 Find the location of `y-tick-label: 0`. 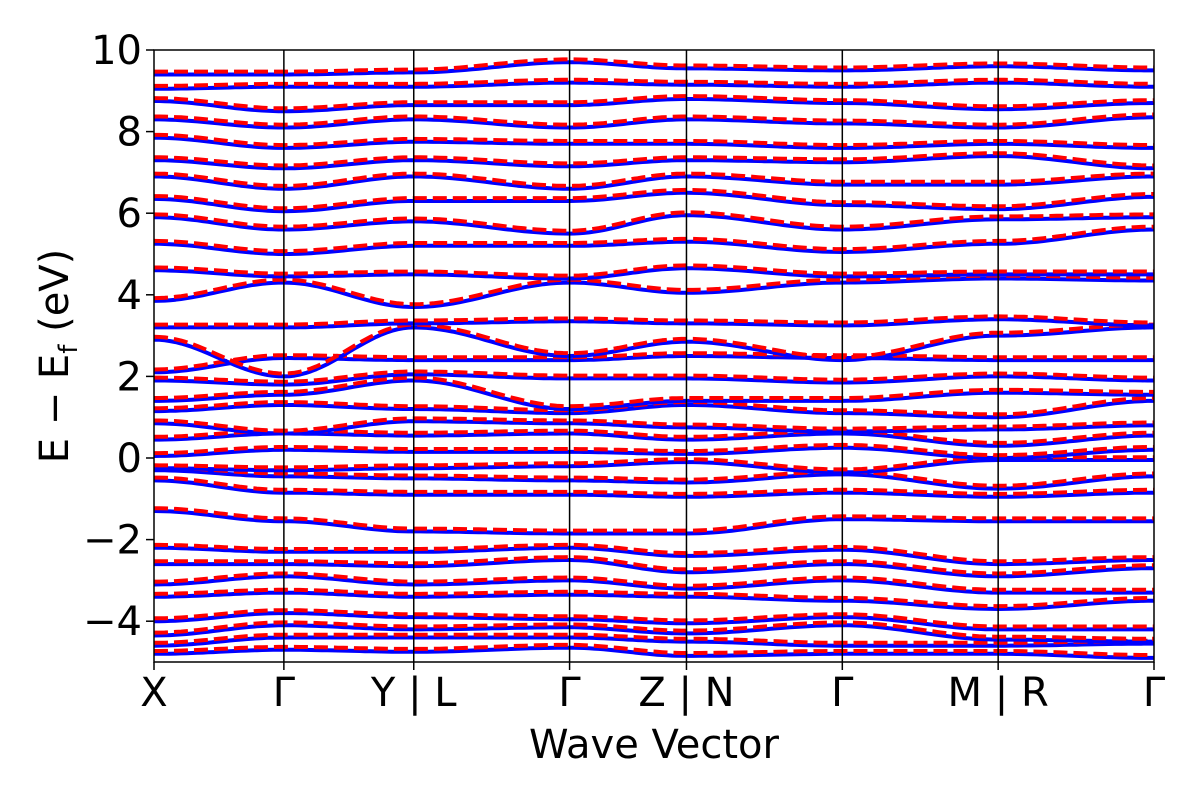

y-tick-label: 0 is located at coordinates (129, 459).